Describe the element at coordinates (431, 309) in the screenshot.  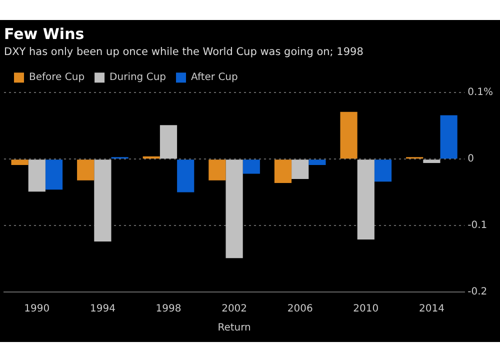
I see `x-tick-label: 2014` at that location.